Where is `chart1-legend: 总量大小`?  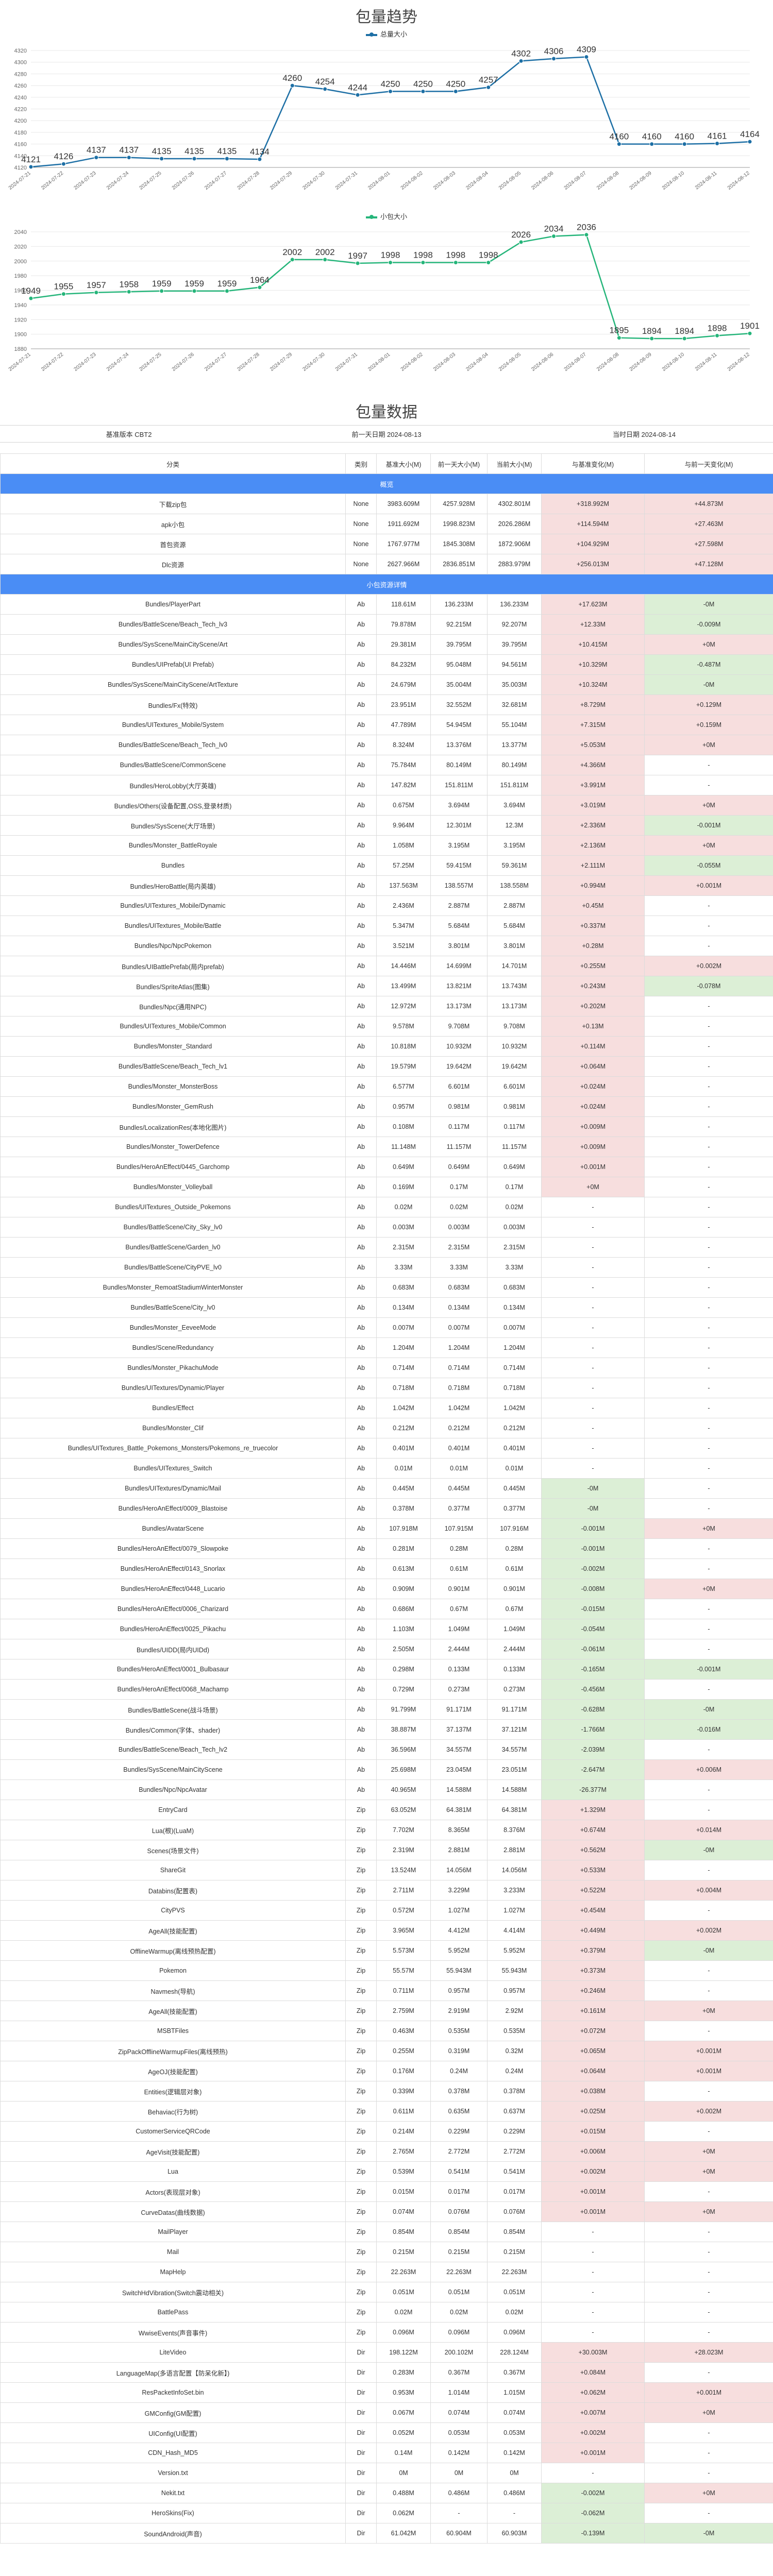
chart1-legend: 总量大小 is located at coordinates (386, 34).